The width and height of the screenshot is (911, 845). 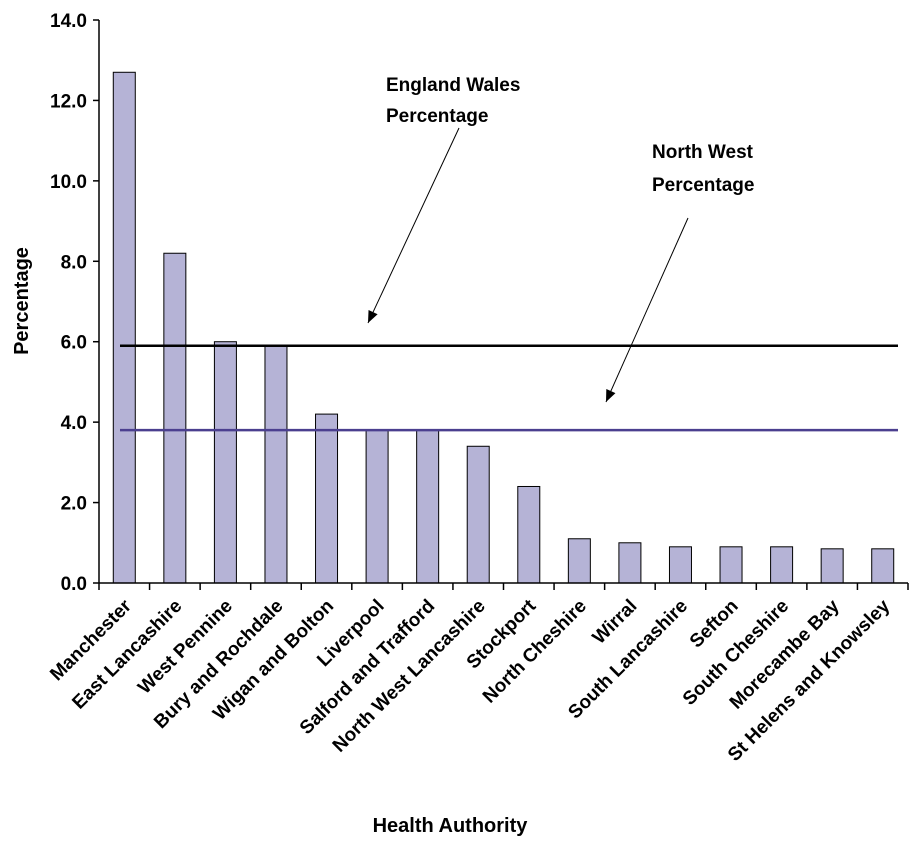 I want to click on y-tick-label: 2.0, so click(x=74, y=504).